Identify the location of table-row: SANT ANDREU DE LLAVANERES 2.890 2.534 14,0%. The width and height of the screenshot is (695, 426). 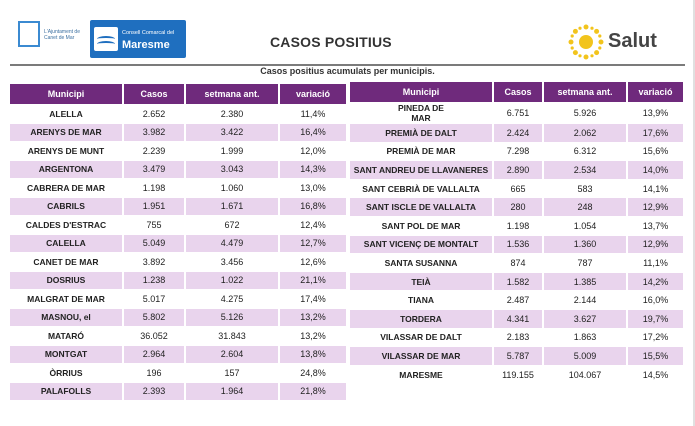
(516, 169).